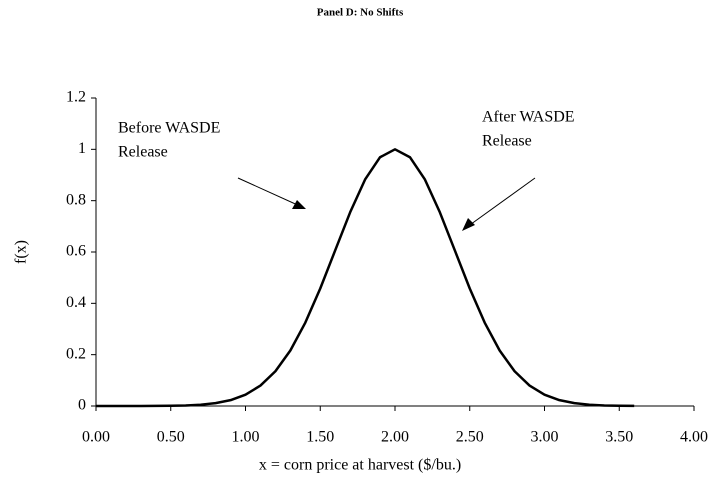 The image size is (721, 489). Describe the element at coordinates (470, 437) in the screenshot. I see `x-tick-label: 2.50` at that location.